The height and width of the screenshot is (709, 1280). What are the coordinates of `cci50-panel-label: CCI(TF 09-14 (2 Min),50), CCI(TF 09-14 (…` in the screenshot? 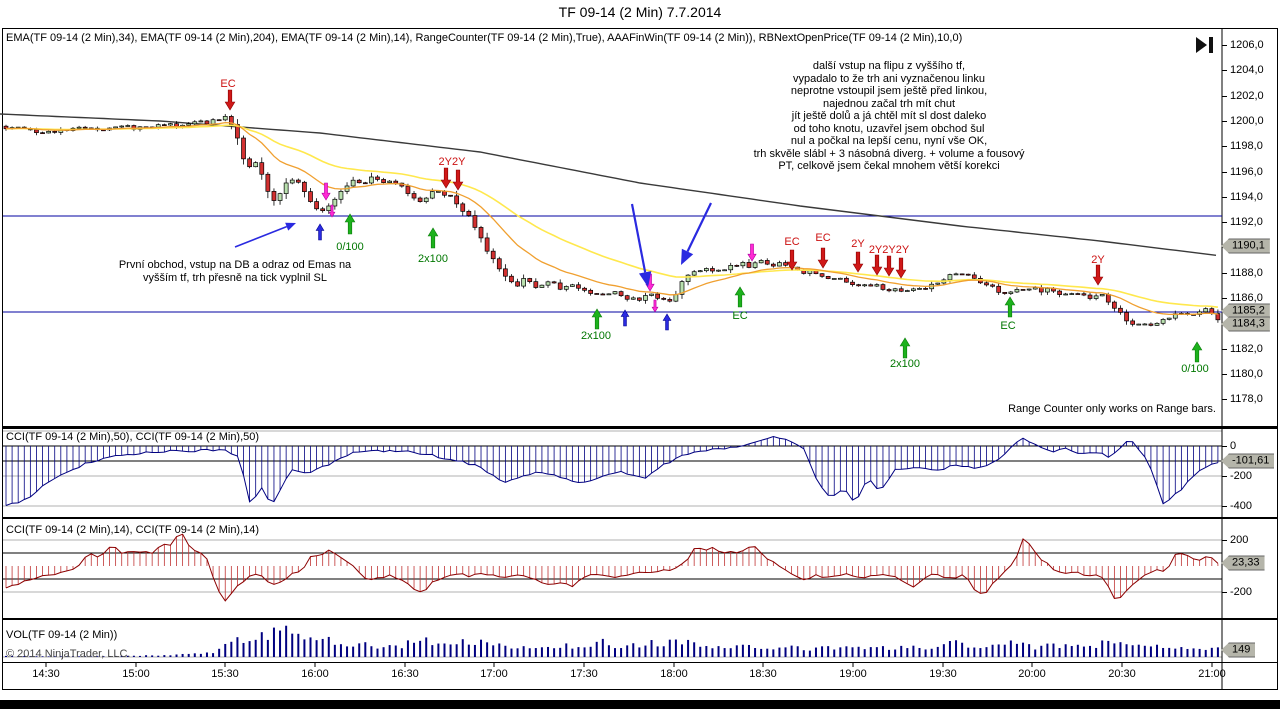 It's located at (133, 437).